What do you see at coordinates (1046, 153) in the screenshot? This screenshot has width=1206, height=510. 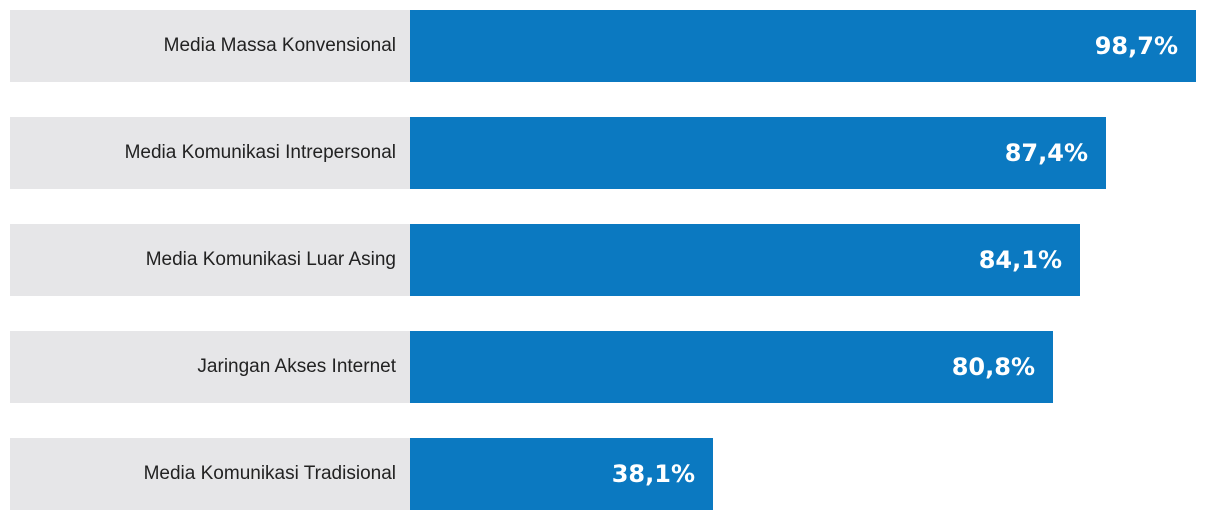 I see `bar-value-label: 87,4%` at bounding box center [1046, 153].